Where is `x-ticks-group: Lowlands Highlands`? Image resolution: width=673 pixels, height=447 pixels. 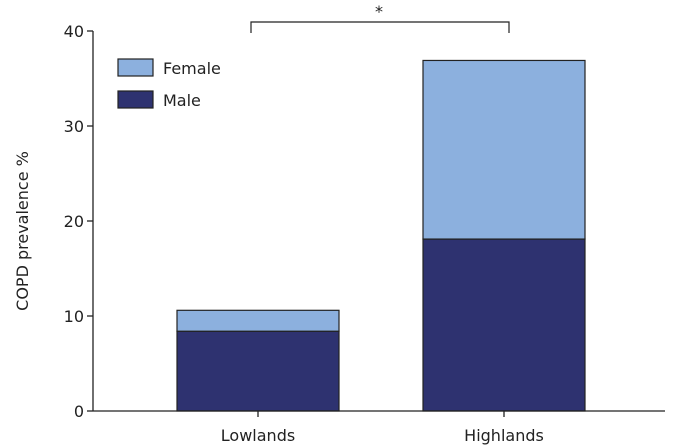
x-ticks-group: Lowlands Highlands is located at coordinates (382, 428).